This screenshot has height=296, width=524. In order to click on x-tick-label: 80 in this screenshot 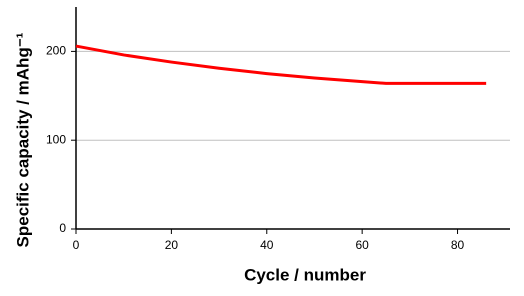, I will do `click(458, 245)`.